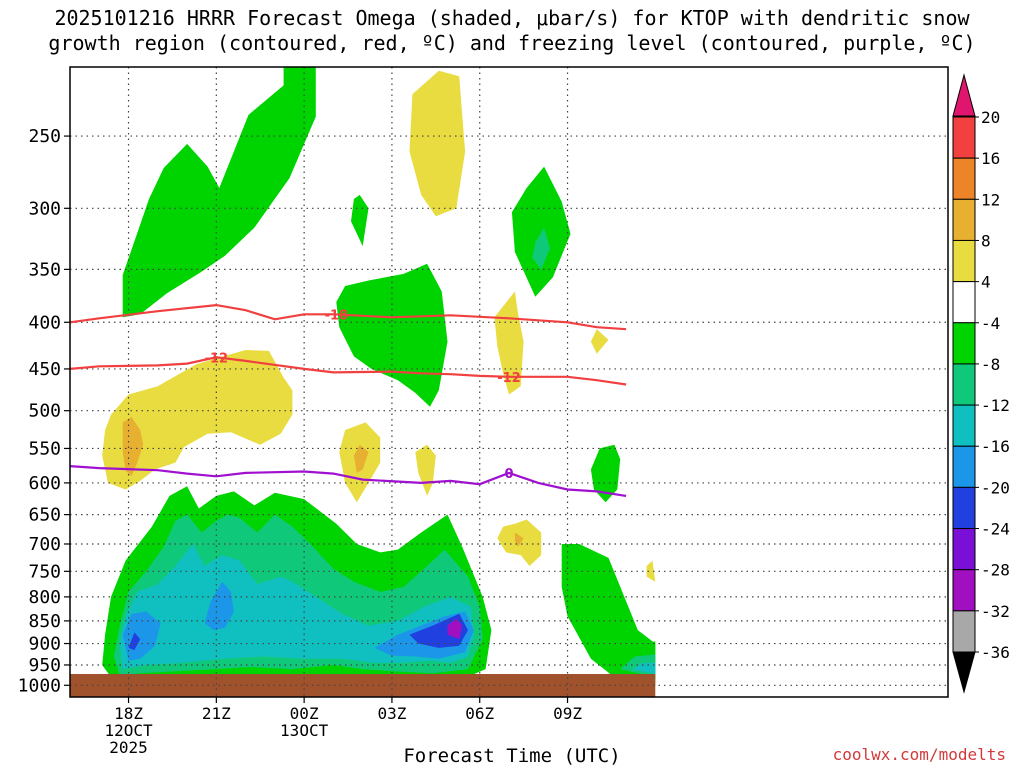 This screenshot has height=768, width=1024. Describe the element at coordinates (995, 446) in the screenshot. I see `colorbar-label-8: -16` at that location.